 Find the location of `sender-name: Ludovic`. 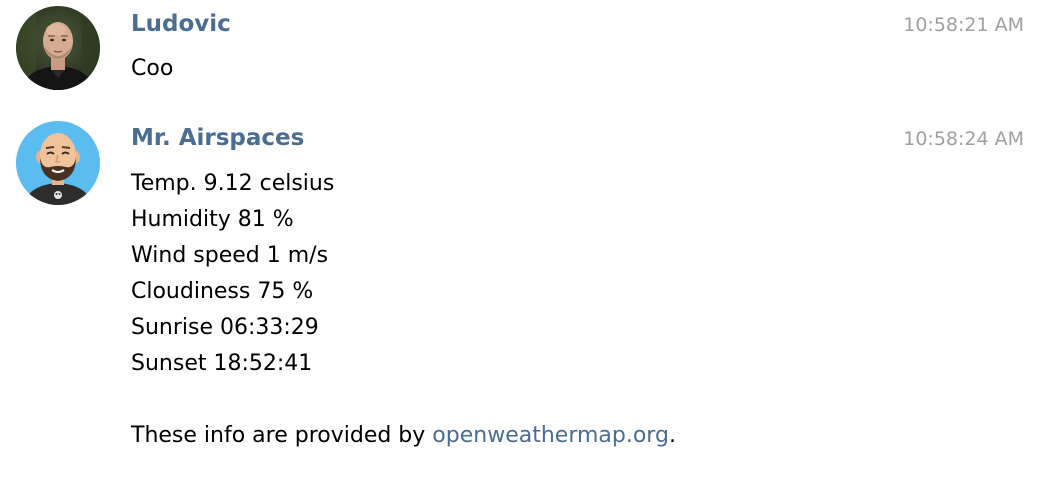

sender-name: Ludovic is located at coordinates (181, 24).